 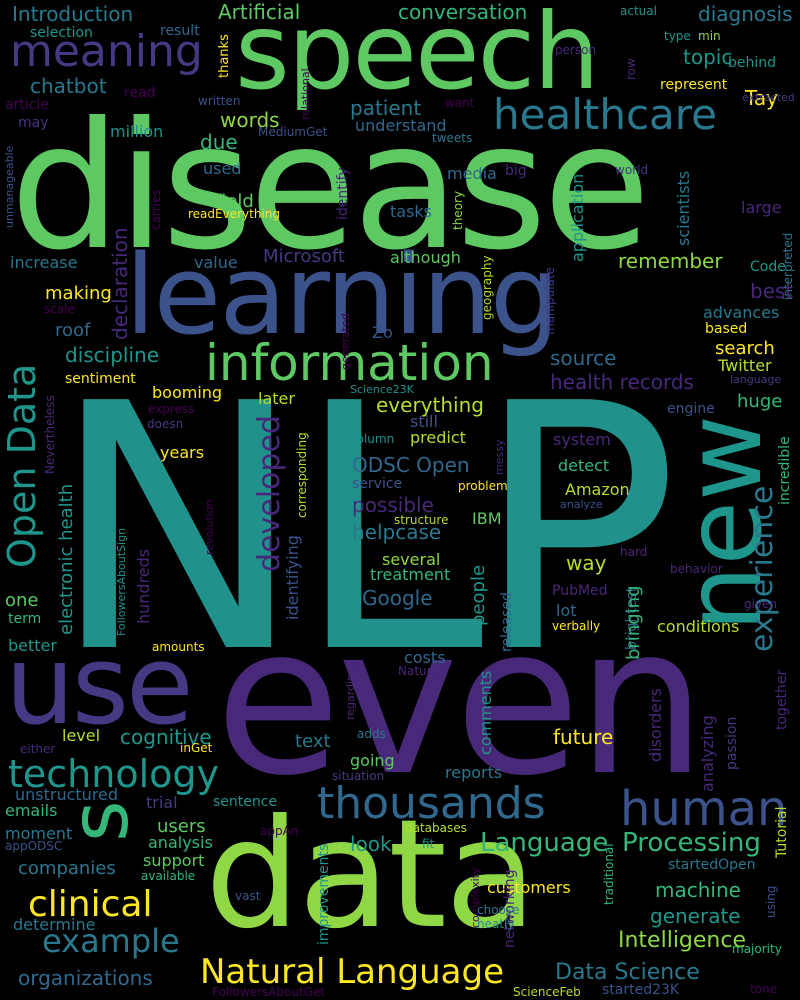 What do you see at coordinates (67, 868) in the screenshot?
I see `word-companies: companies` at bounding box center [67, 868].